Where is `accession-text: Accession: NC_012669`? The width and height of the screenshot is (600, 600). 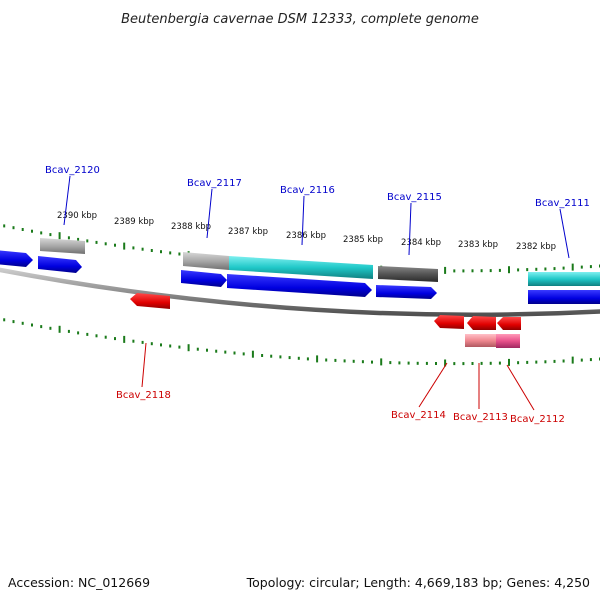 accession-text: Accession: NC_012669 is located at coordinates (79, 582).